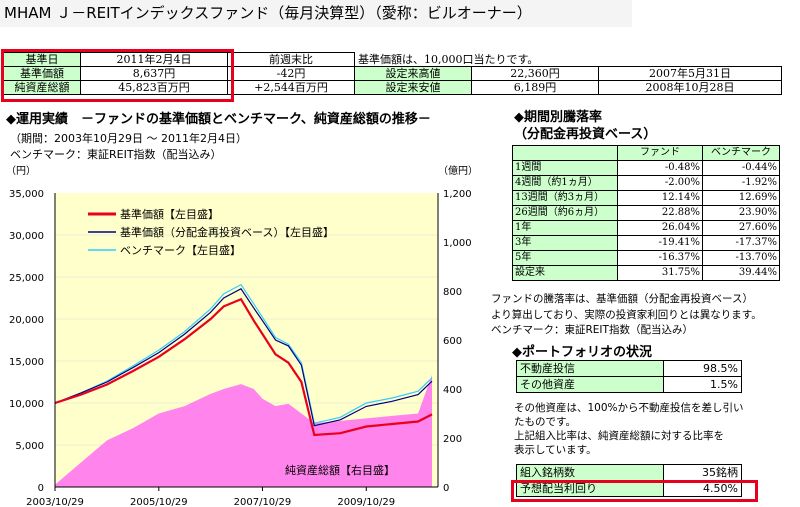 This screenshot has height=507, width=800. Describe the element at coordinates (117, 75) in the screenshot. I see `summary-highlight` at that location.